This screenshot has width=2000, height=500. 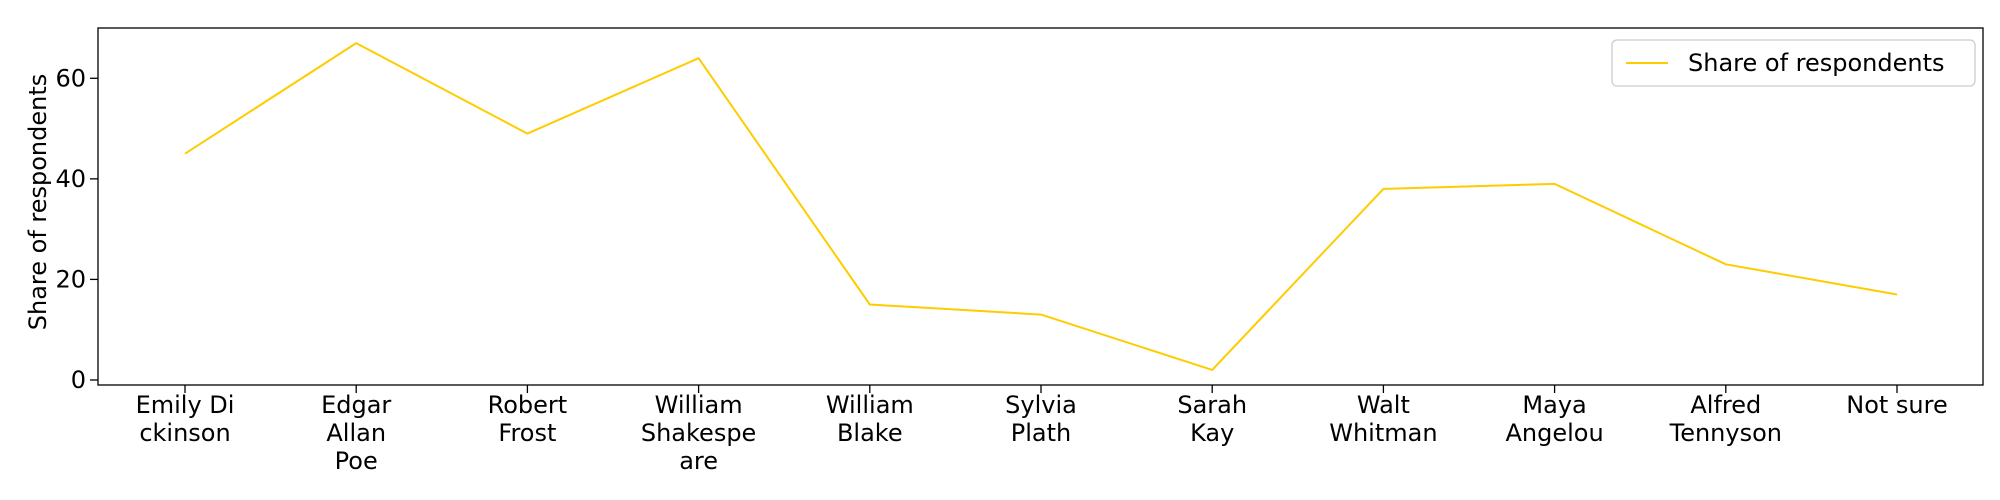 What do you see at coordinates (70, 78) in the screenshot?
I see `y-tick-label: 60` at bounding box center [70, 78].